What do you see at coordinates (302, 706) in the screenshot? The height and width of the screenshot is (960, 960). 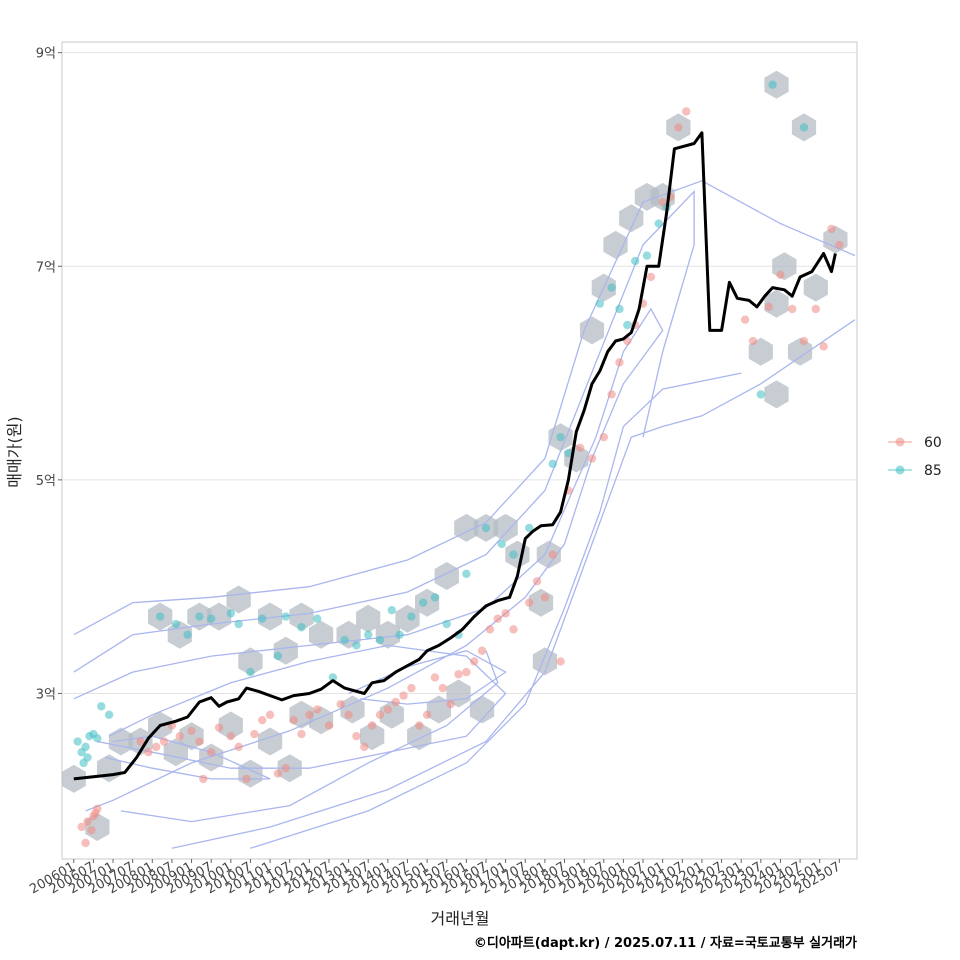 I see `density-contour` at bounding box center [302, 706].